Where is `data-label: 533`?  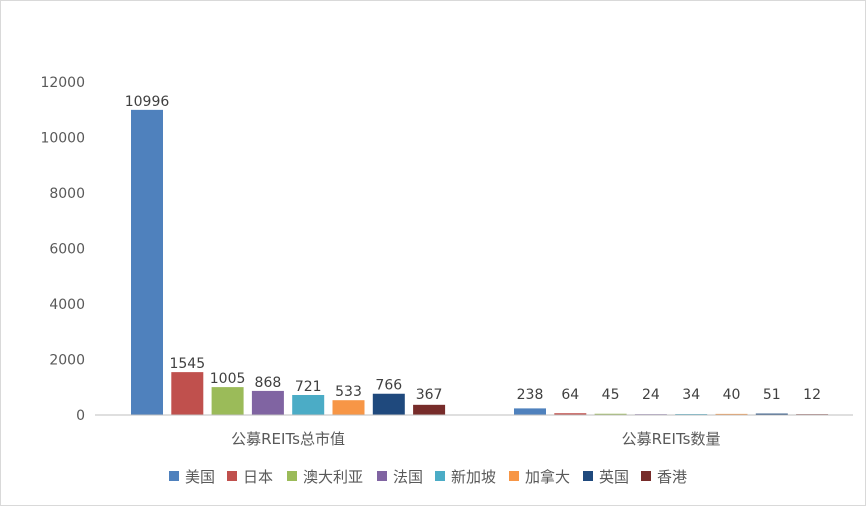 data-label: 533 is located at coordinates (348, 392).